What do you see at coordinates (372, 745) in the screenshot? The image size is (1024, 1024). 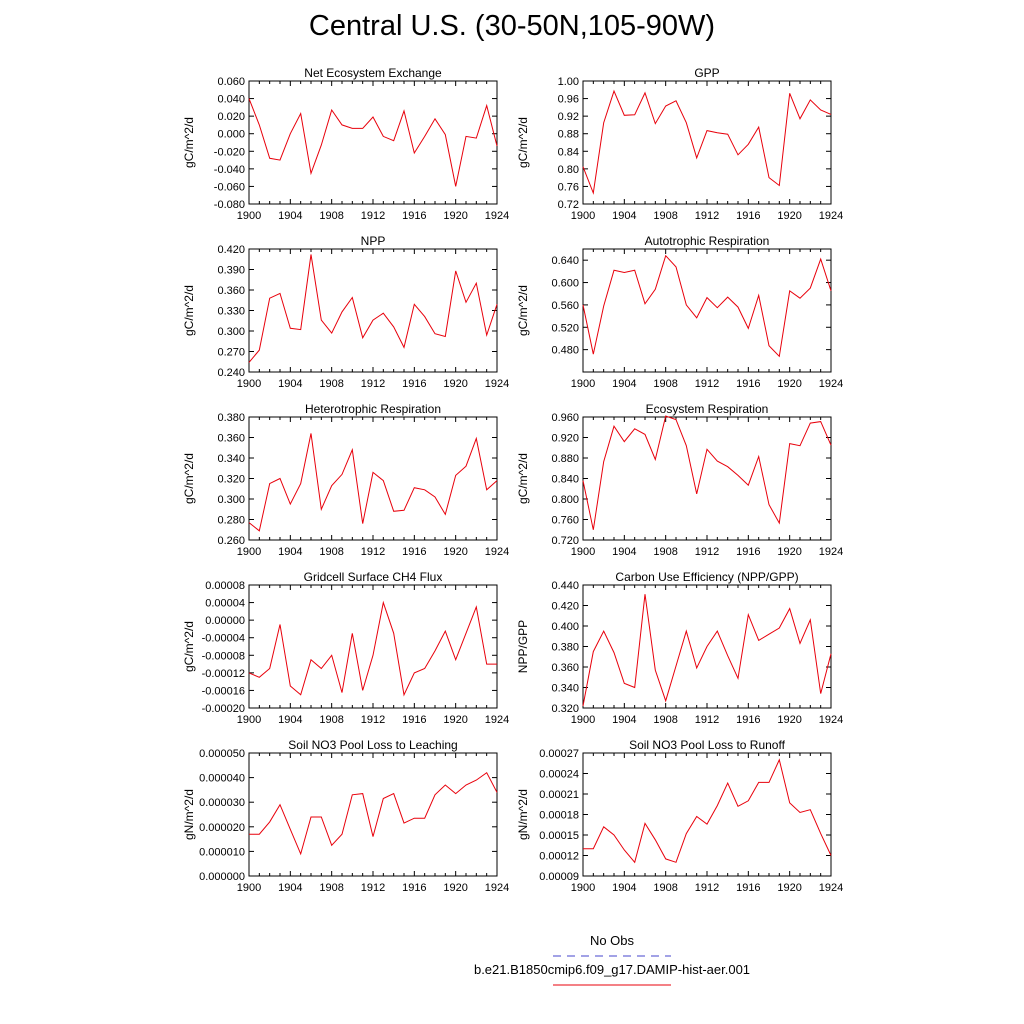 I see `panel-title: Soil NO3 Pool Loss to Leaching` at bounding box center [372, 745].